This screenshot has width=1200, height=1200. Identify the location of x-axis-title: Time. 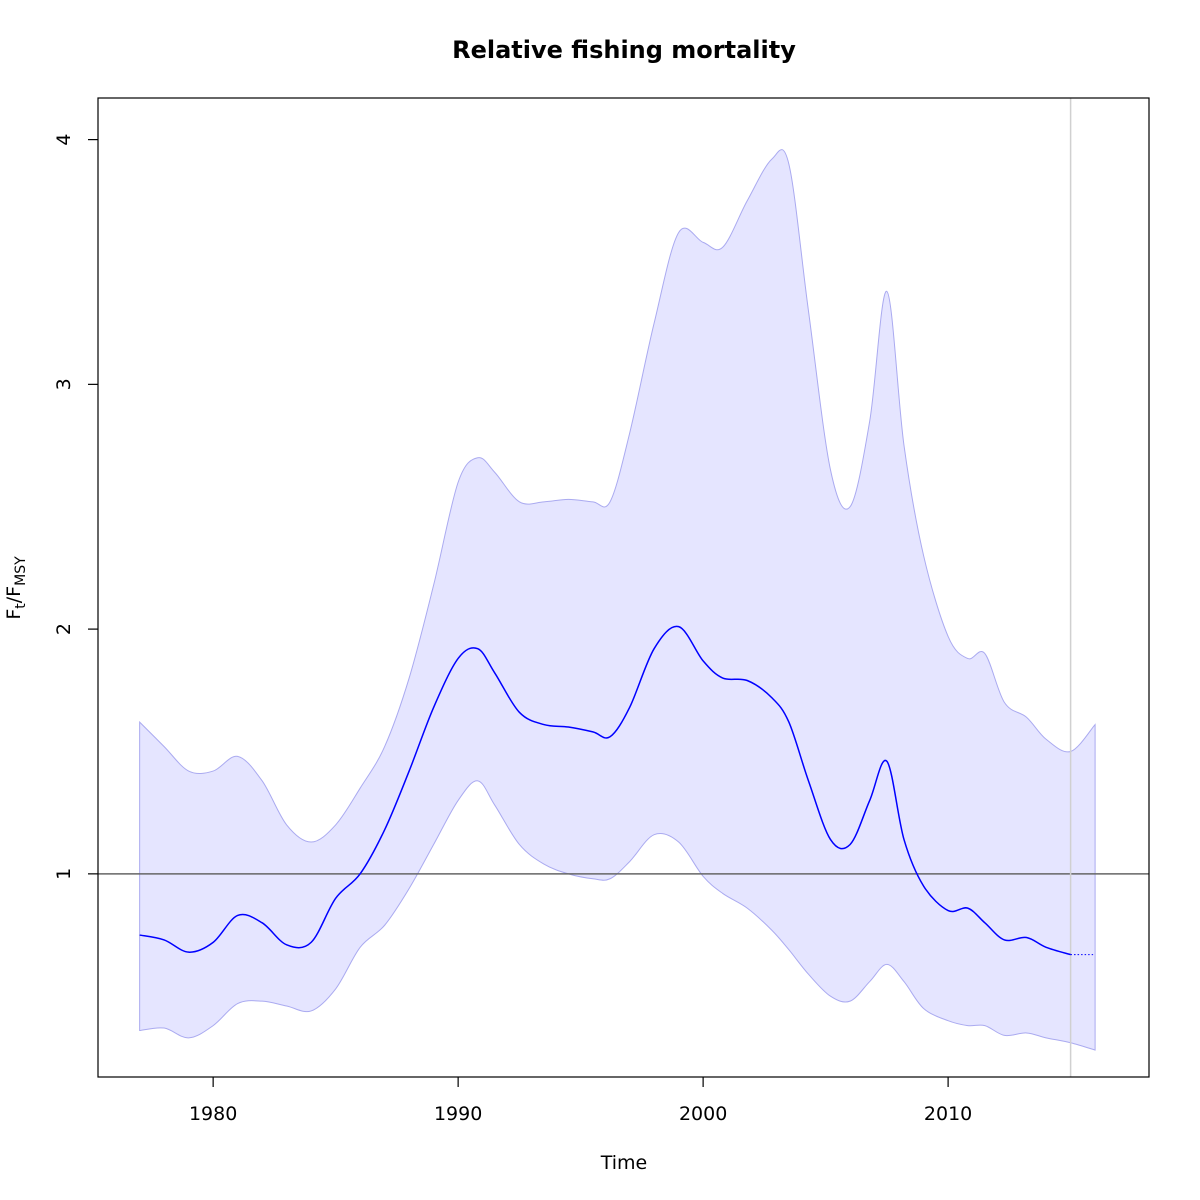
(624, 1163).